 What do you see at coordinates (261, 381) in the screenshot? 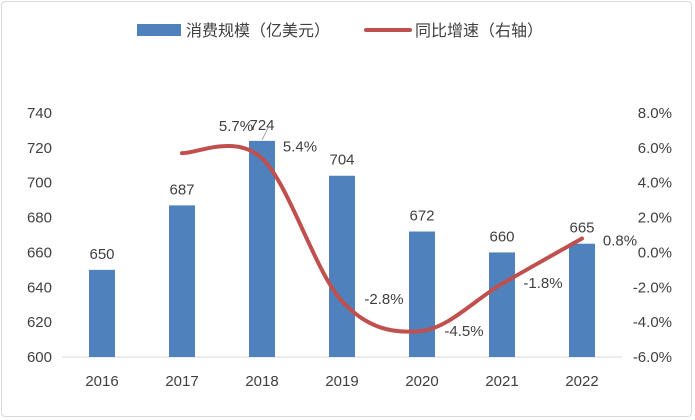
I see `x-tick-label: 2018` at bounding box center [261, 381].